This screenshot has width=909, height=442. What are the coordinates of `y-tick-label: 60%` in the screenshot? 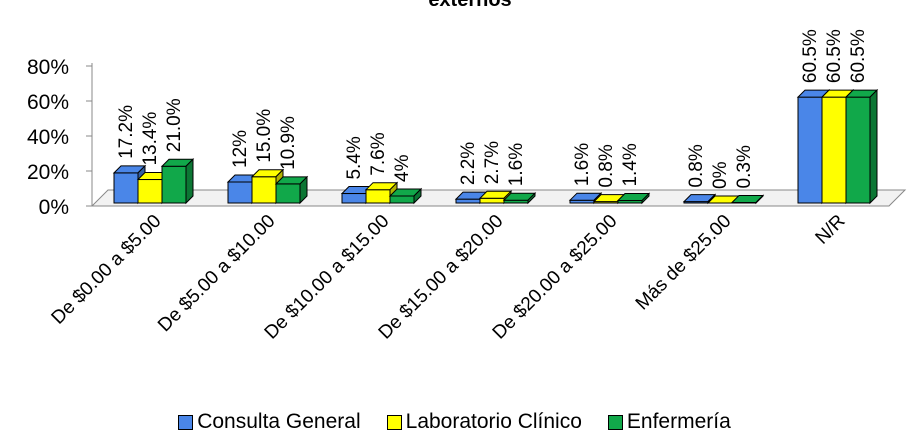 It's located at (48, 102).